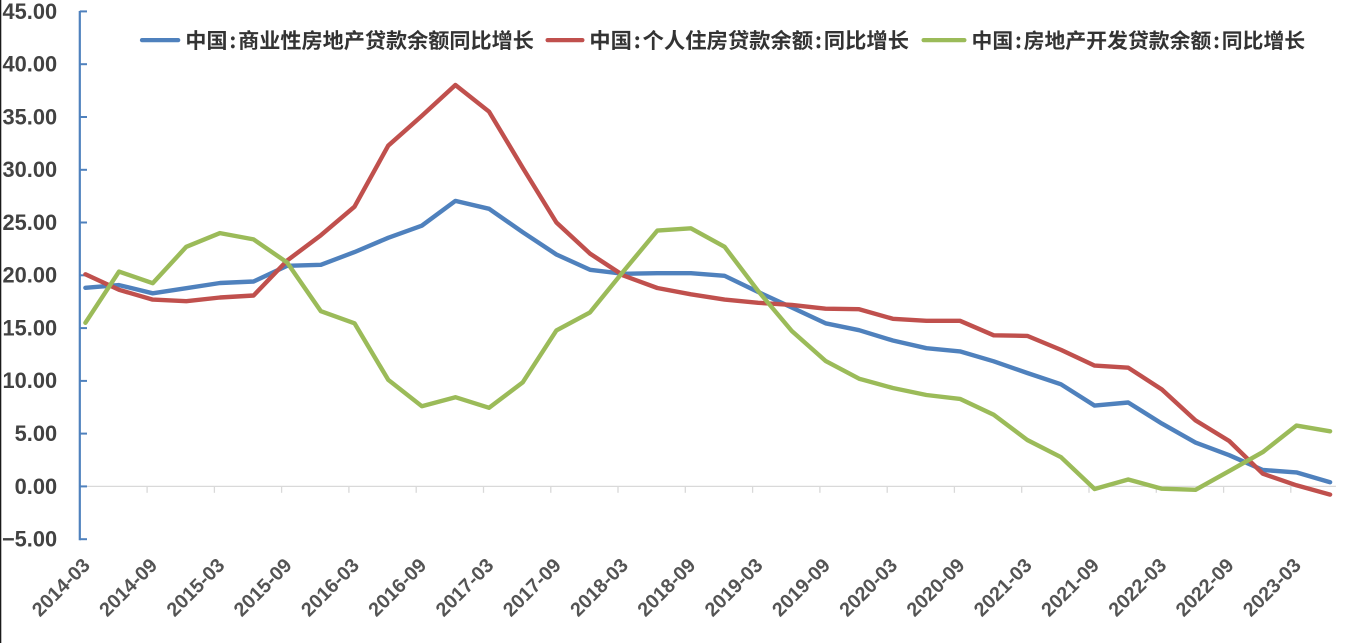 The width and height of the screenshot is (1359, 643). What do you see at coordinates (30, 380) in the screenshot?
I see `svg-text: 10.00` at bounding box center [30, 380].